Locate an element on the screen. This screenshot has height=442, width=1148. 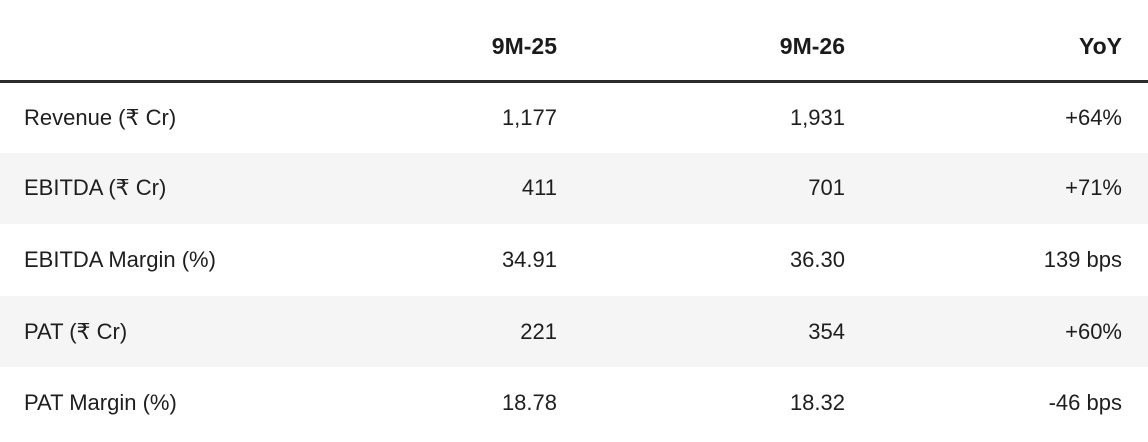
cell-9m-25: 221 is located at coordinates (538, 331).